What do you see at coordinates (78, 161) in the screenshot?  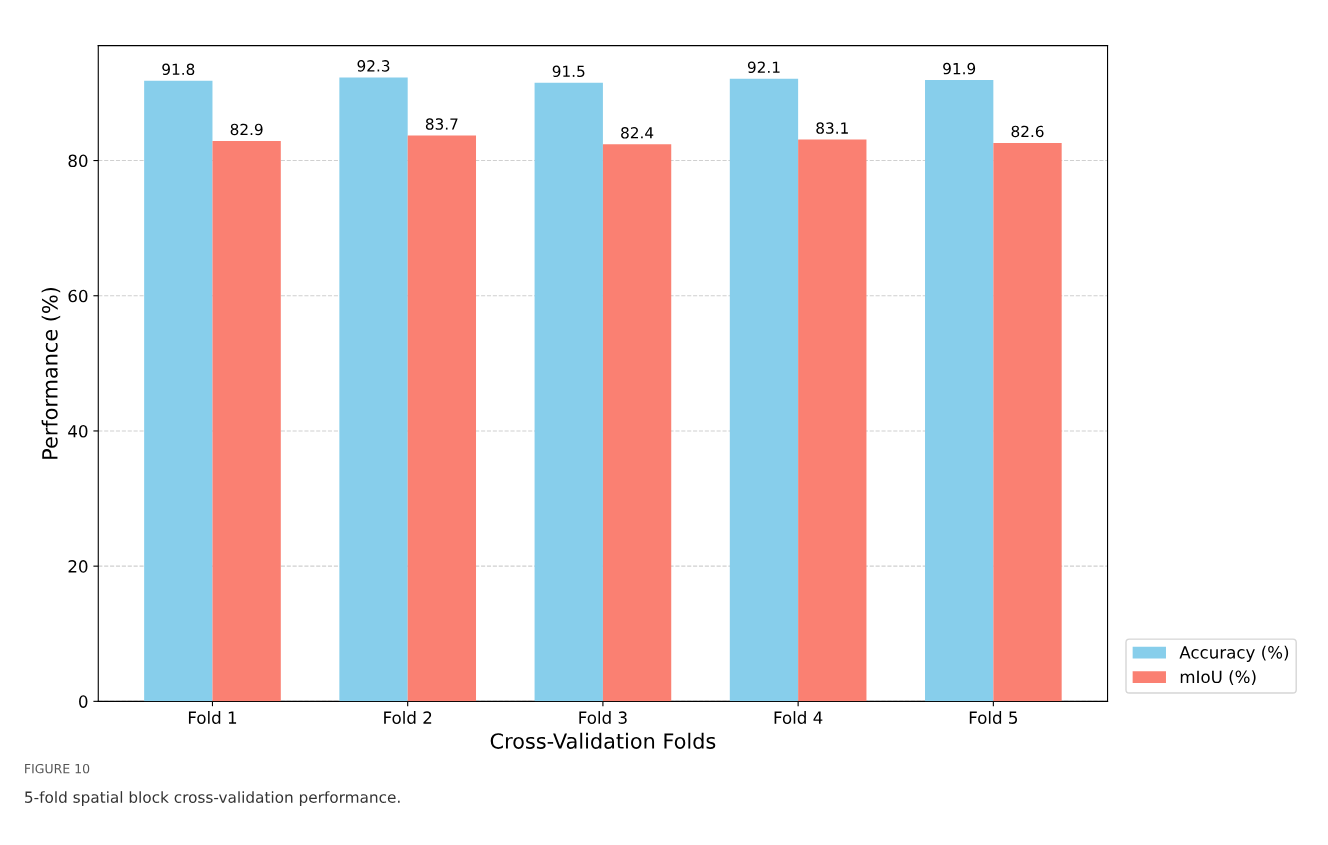 I see `y-tick-label: 80` at bounding box center [78, 161].